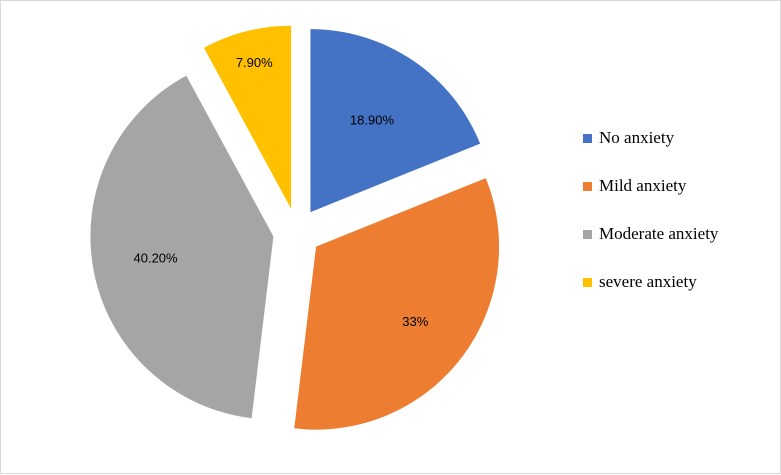 The width and height of the screenshot is (781, 475). What do you see at coordinates (372, 119) in the screenshot?
I see `data-label-no-anxiety: 18.90%` at bounding box center [372, 119].